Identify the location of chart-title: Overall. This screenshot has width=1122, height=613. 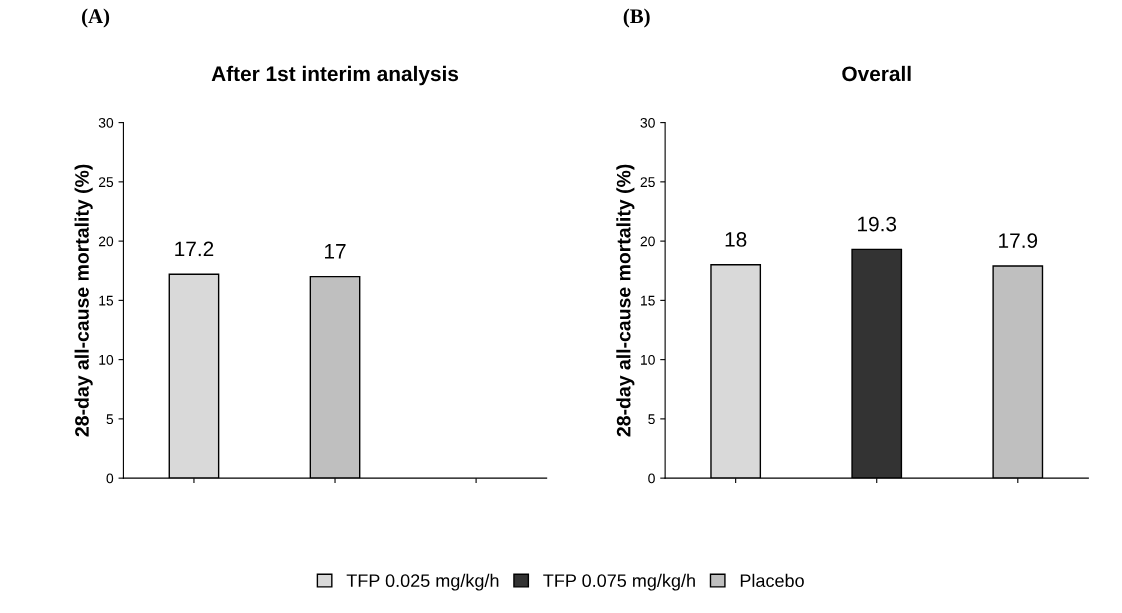
(876, 73).